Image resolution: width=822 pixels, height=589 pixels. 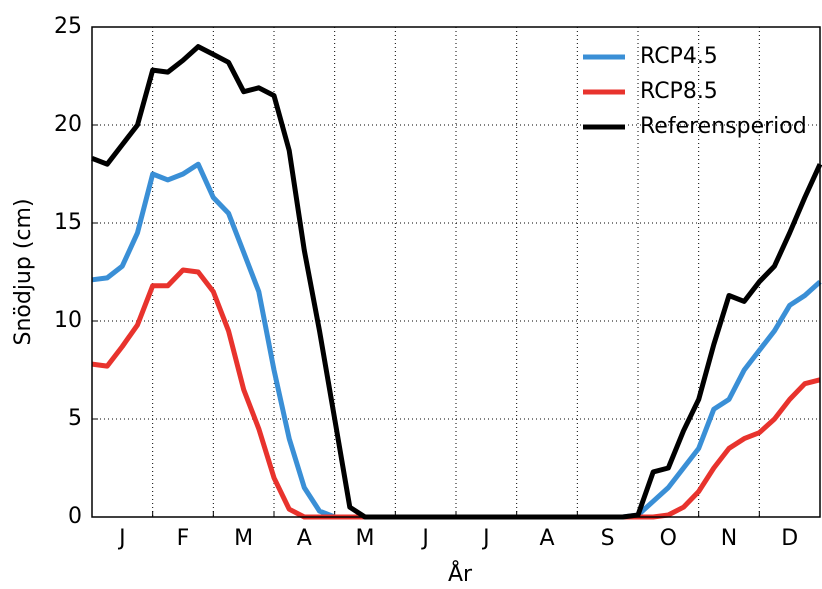 What do you see at coordinates (723, 126) in the screenshot?
I see `legend-label: Referensperiod` at bounding box center [723, 126].